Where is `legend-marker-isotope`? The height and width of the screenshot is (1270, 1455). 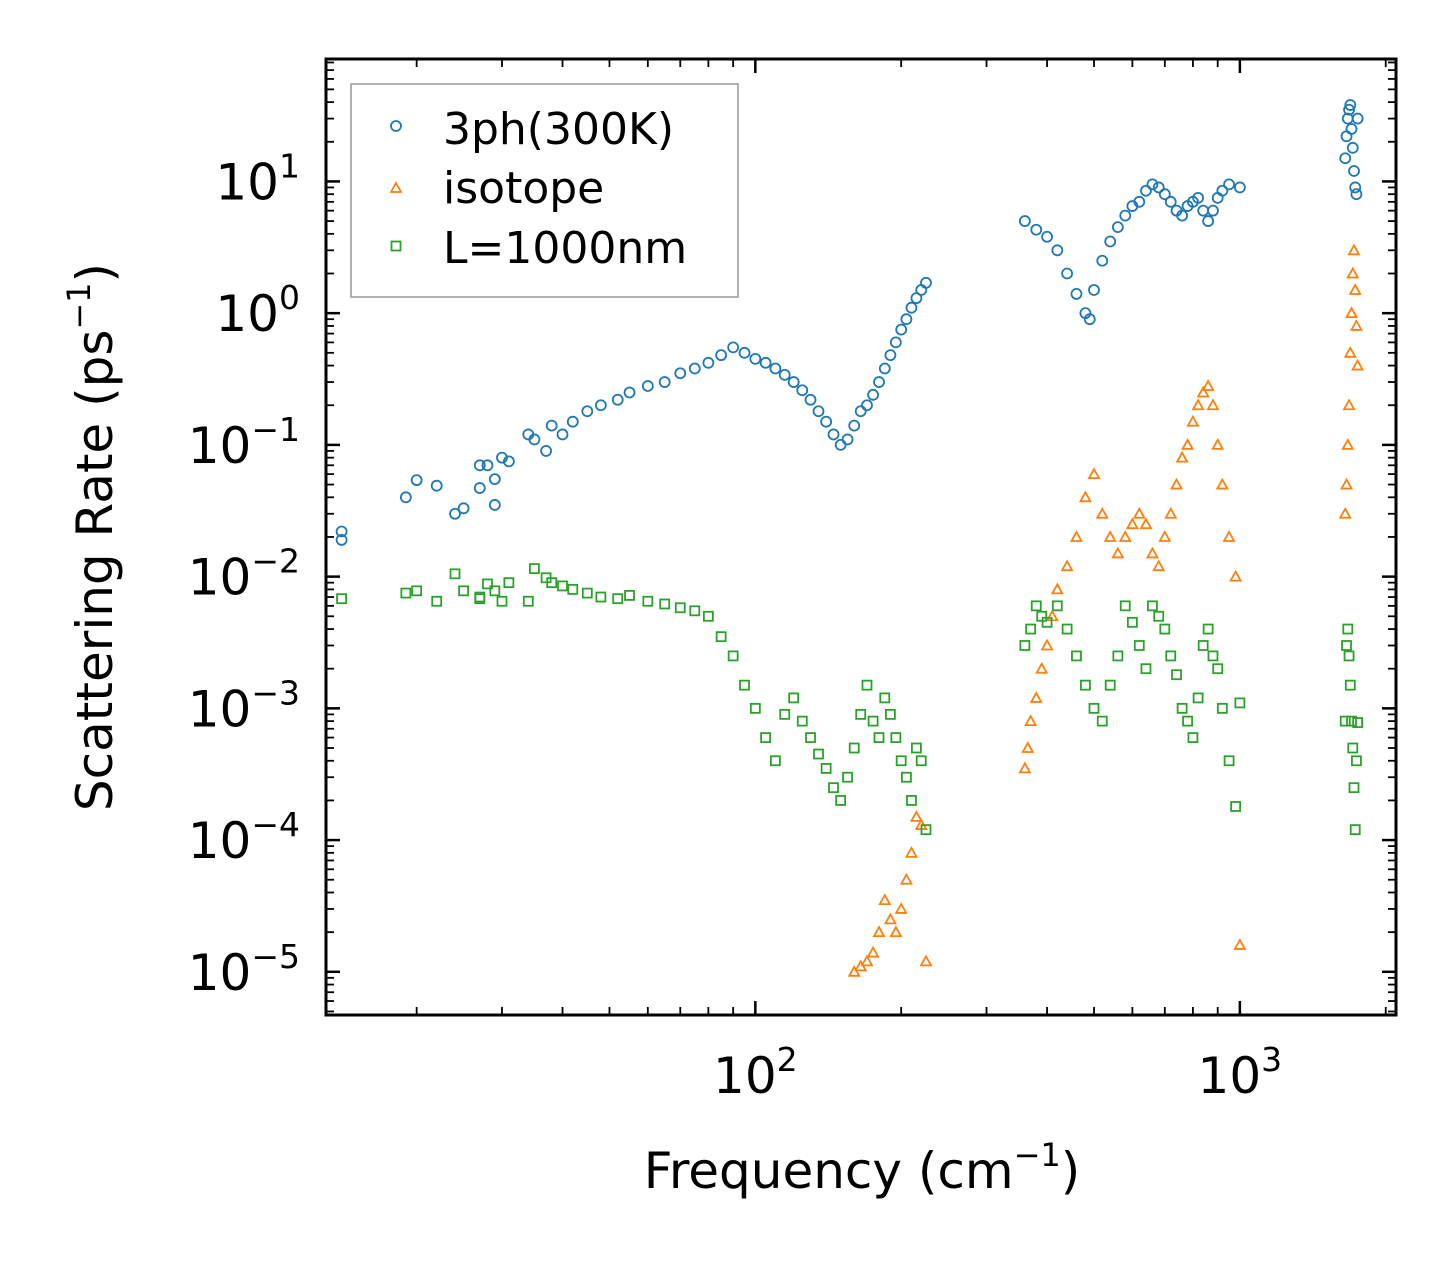 legend-marker-isotope is located at coordinates (396, 187).